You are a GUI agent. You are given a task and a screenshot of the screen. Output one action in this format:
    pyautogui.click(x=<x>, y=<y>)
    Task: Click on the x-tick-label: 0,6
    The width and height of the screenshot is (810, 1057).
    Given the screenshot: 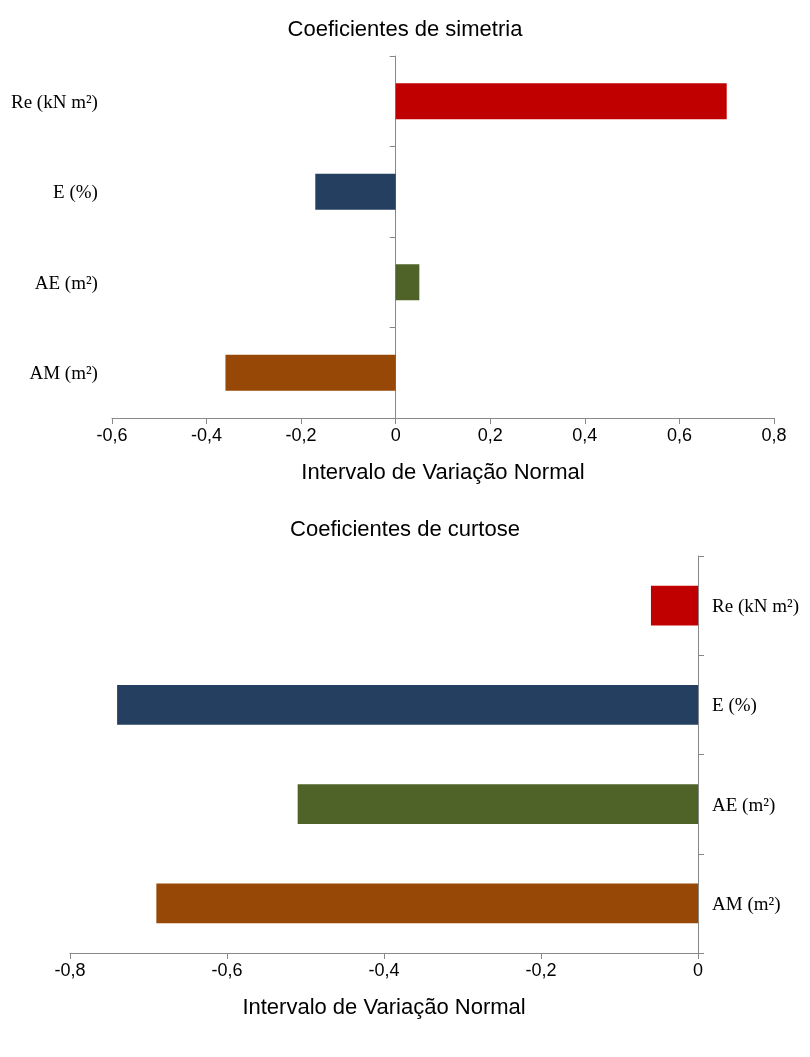 What is the action you would take?
    pyautogui.click(x=679, y=435)
    